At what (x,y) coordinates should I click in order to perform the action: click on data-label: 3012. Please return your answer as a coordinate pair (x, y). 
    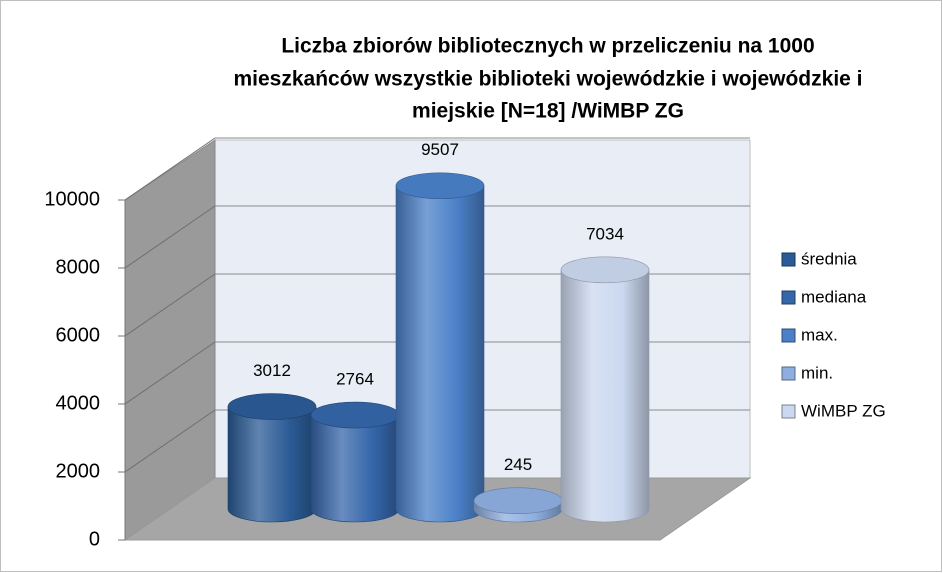
    Looking at the image, I should click on (272, 370).